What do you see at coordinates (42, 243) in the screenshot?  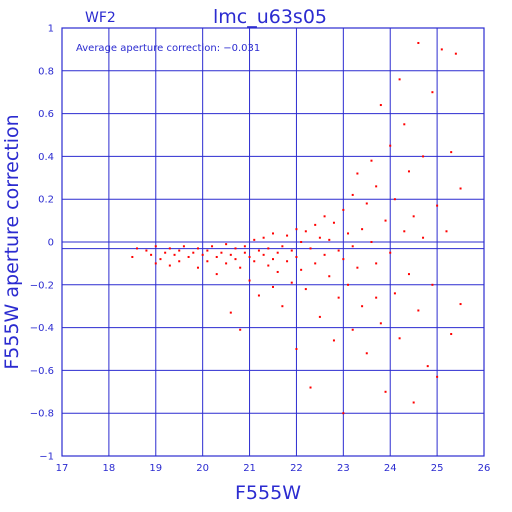 I see `y-tick-labels: −1 −0.8 −0.6 −0.4 −0.2 0 0.2 0.4 0.6 0.8 1` at bounding box center [42, 243].